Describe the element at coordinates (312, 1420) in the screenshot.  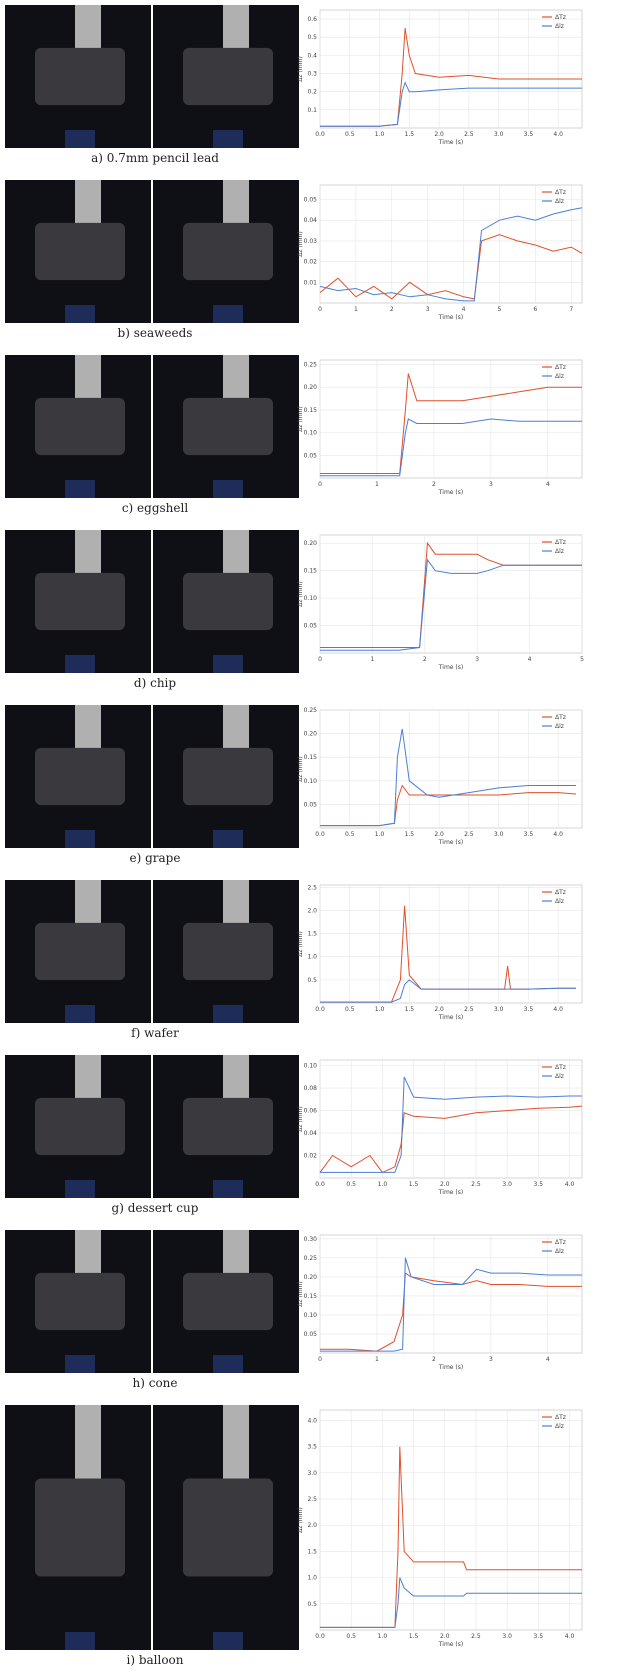
I see `y-tick-label: 4.0` at that location.